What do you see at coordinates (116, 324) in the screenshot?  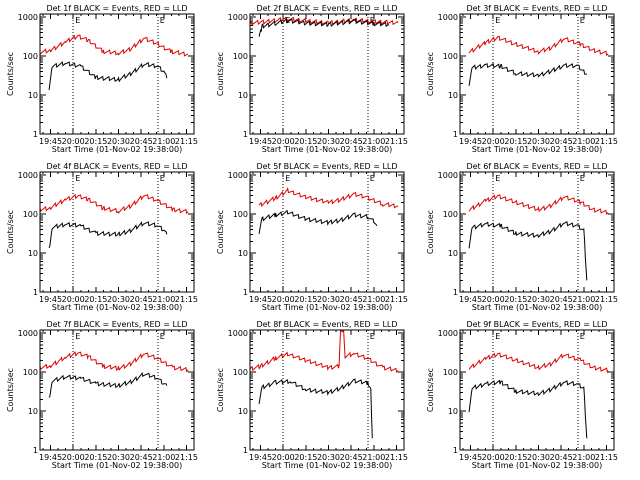 I see `chart-title: Det 7f BLACK = Events, RED = LLD` at bounding box center [116, 324].